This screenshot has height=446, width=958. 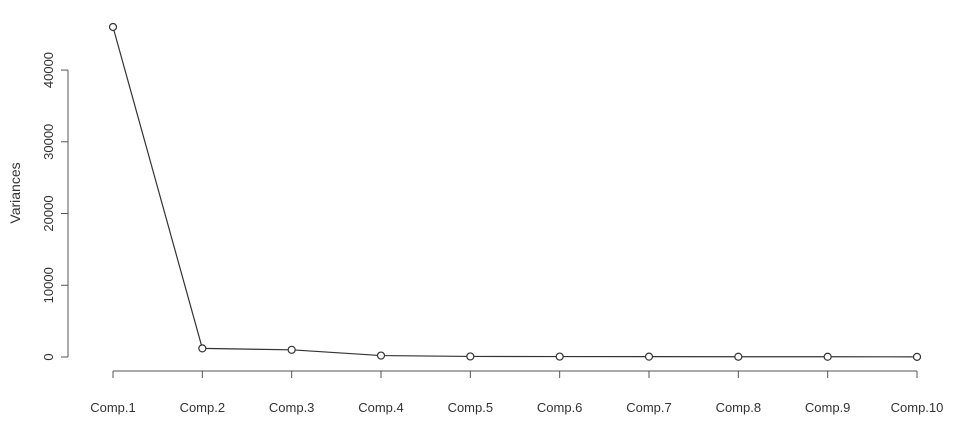 What do you see at coordinates (48, 285) in the screenshot?
I see `y-tick-label: 10000` at bounding box center [48, 285].